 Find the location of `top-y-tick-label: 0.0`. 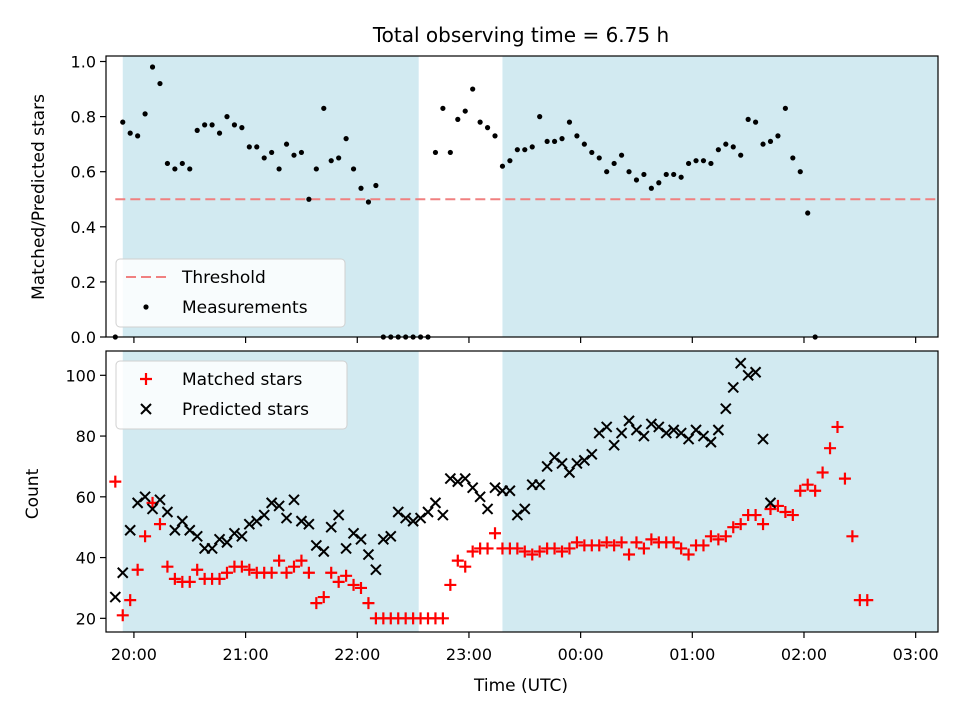

top-y-tick-label: 0.0 is located at coordinates (83, 337).